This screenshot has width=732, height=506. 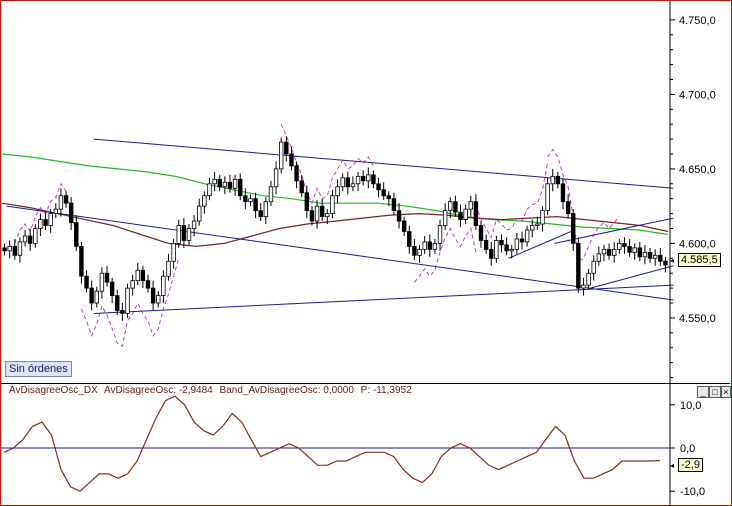 I want to click on last-price-label: 4.585,5, so click(x=699, y=260).